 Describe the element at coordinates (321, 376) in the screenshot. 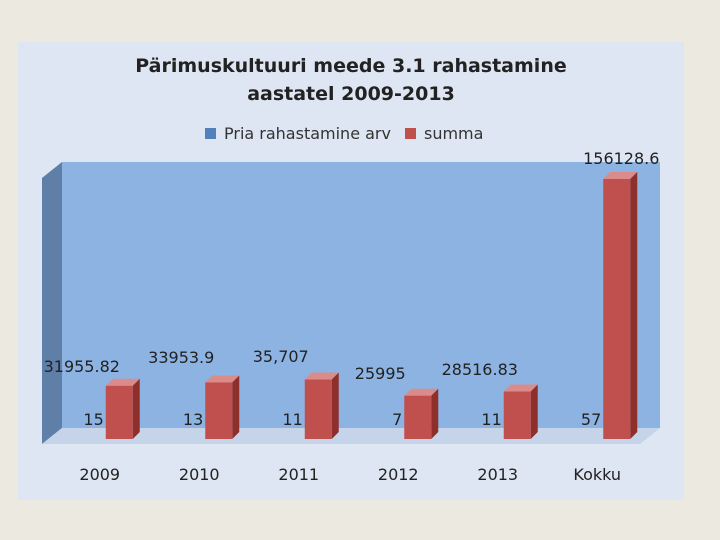

I see `bar-top-2011` at that location.